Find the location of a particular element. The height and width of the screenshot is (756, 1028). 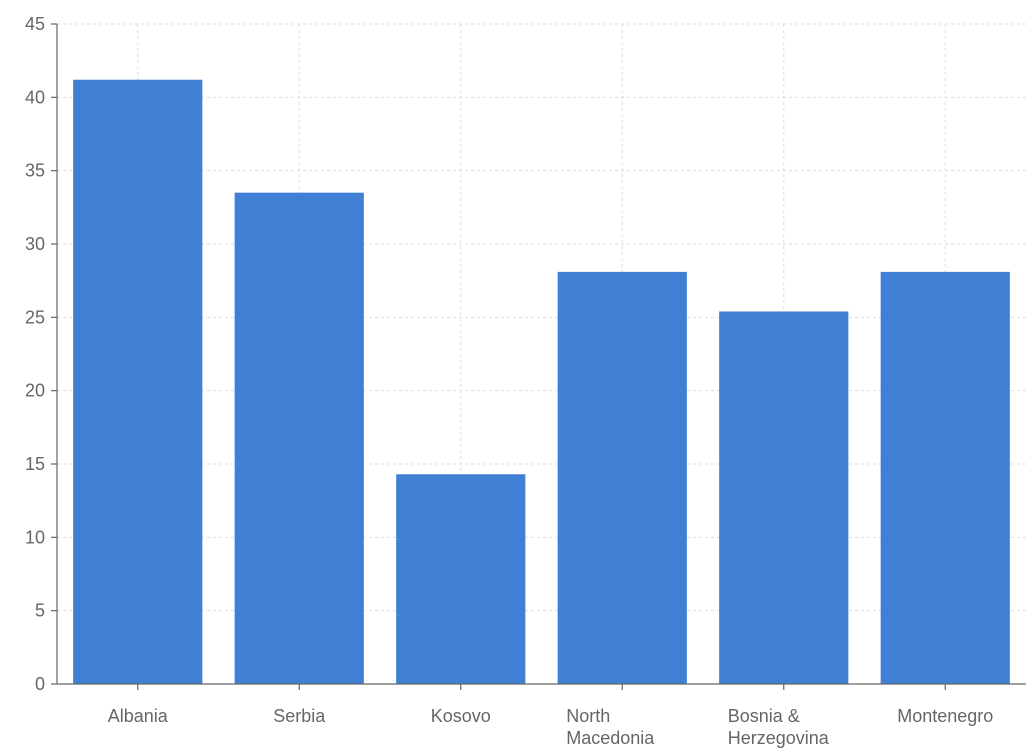

y-tick-label: 30 is located at coordinates (35, 244).